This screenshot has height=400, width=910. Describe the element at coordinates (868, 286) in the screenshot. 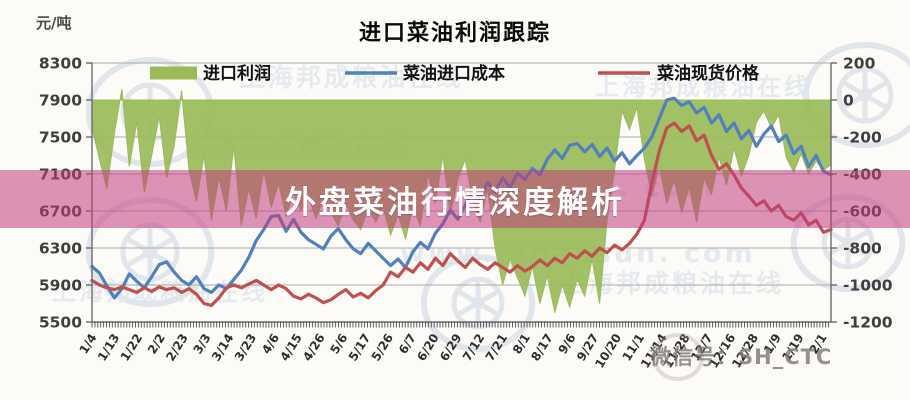

I see `svg-text: -1000` at that location.